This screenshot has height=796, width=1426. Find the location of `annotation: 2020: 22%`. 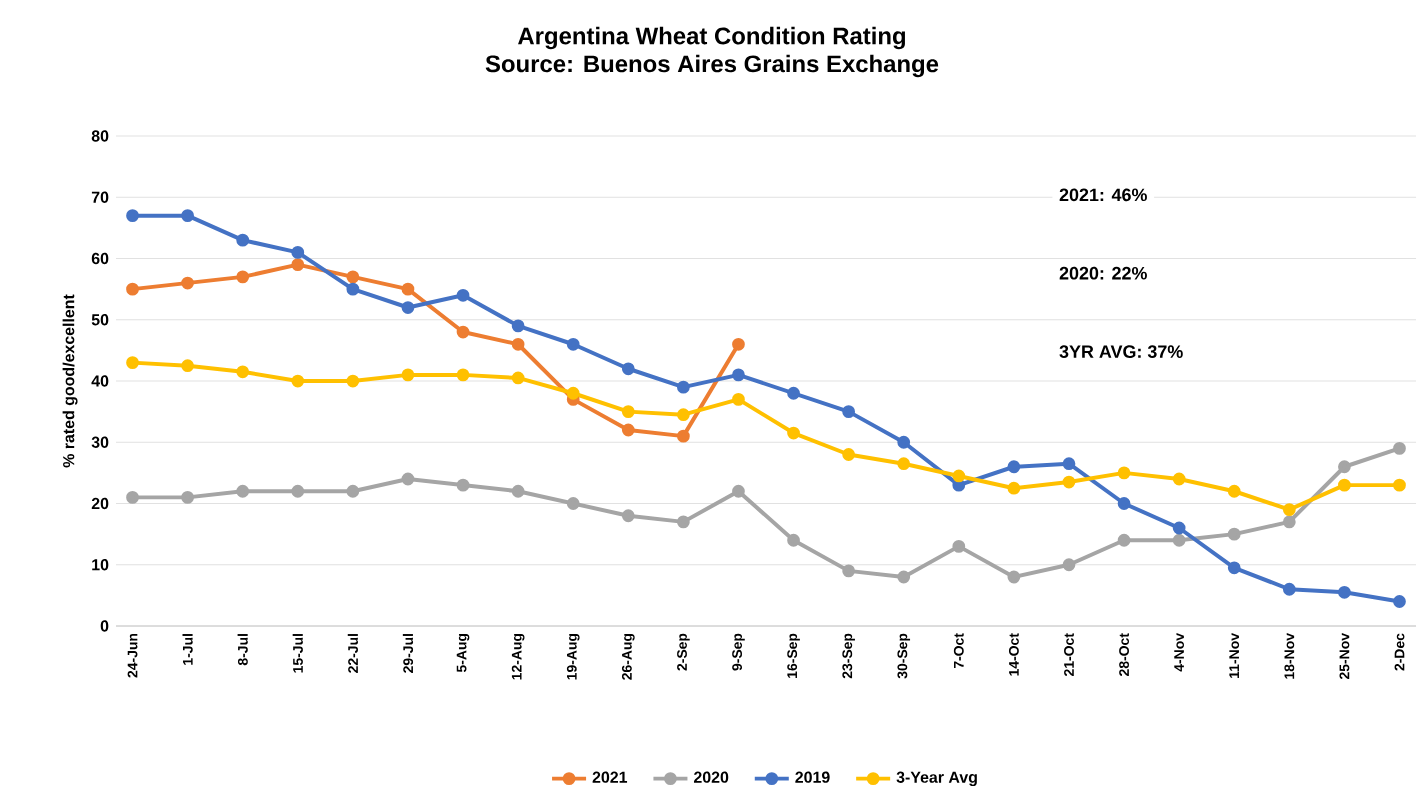

annotation: 2020: 22% is located at coordinates (1103, 273).